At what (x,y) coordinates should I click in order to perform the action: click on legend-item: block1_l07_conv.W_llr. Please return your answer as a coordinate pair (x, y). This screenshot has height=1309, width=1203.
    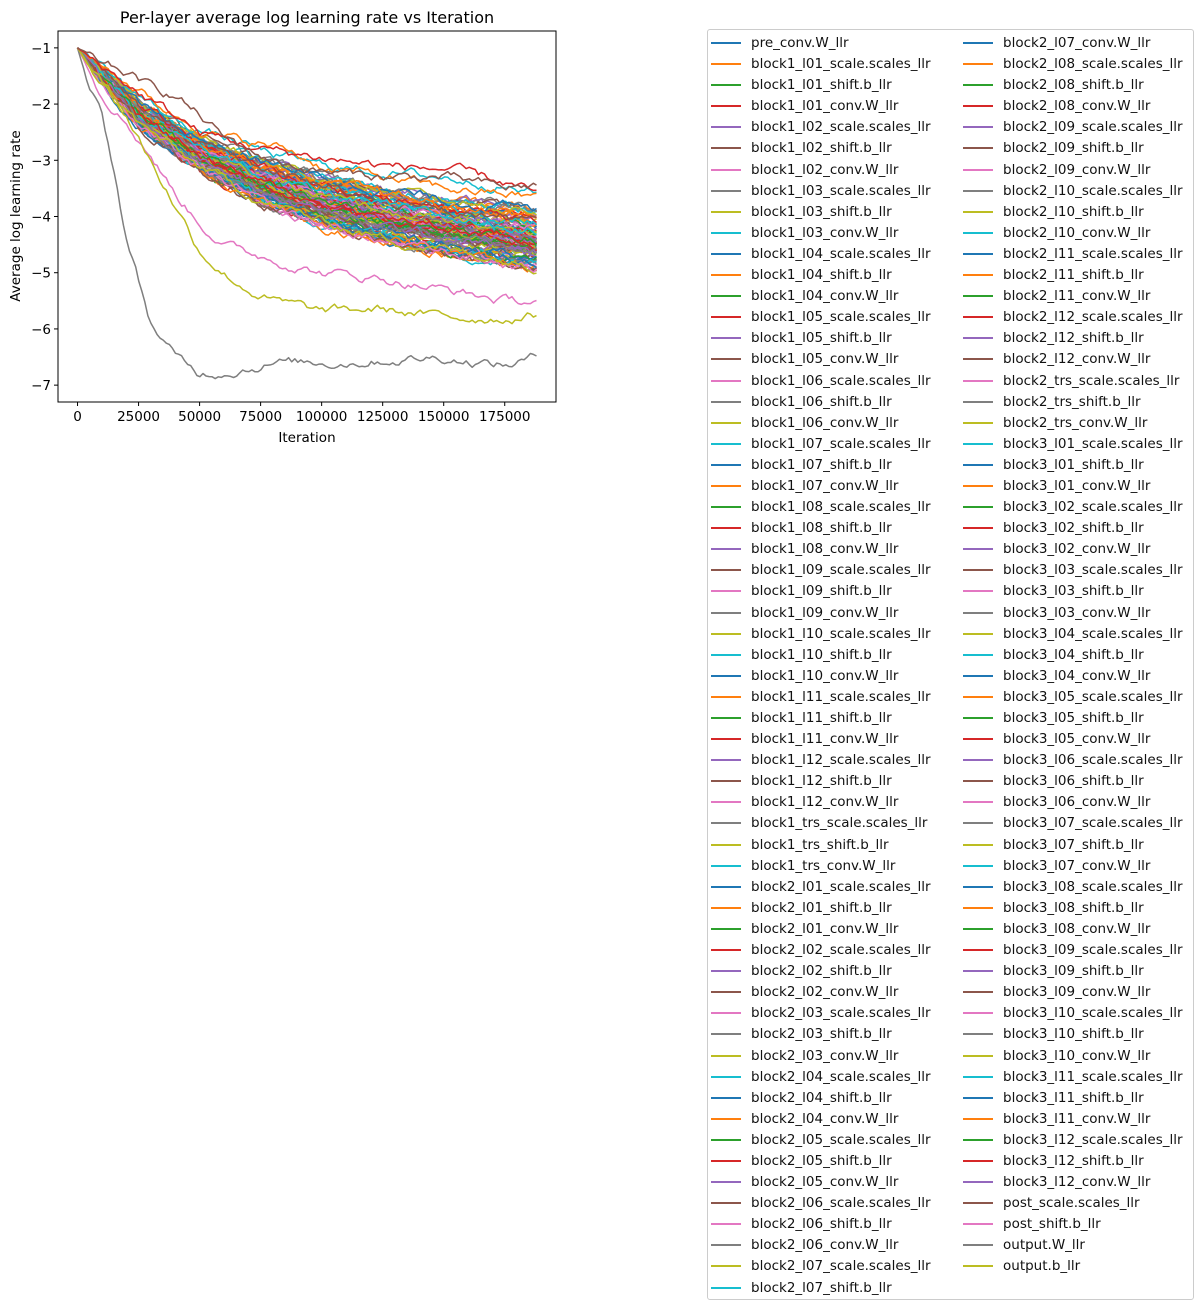
    Looking at the image, I should click on (828, 486).